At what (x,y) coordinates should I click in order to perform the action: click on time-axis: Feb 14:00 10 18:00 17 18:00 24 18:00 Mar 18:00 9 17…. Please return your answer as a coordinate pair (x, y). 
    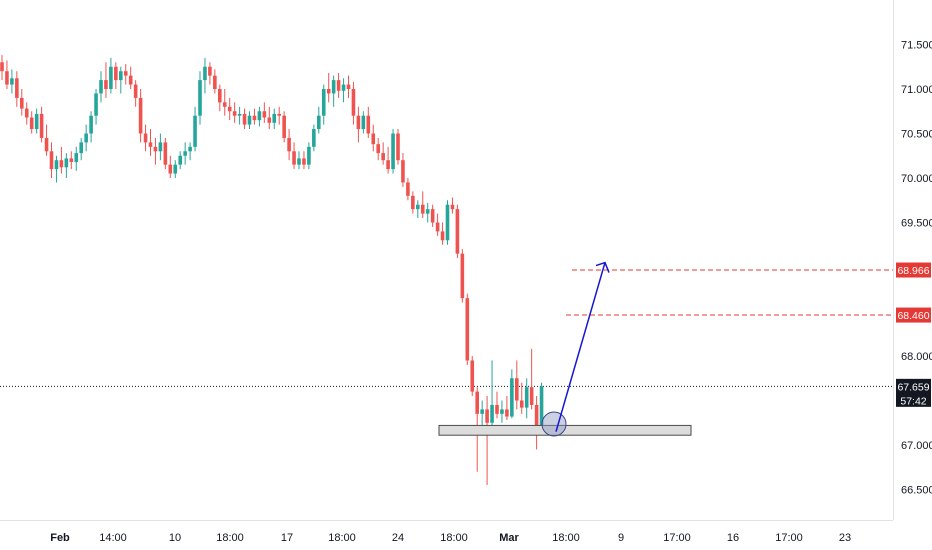
    Looking at the image, I should click on (450, 538).